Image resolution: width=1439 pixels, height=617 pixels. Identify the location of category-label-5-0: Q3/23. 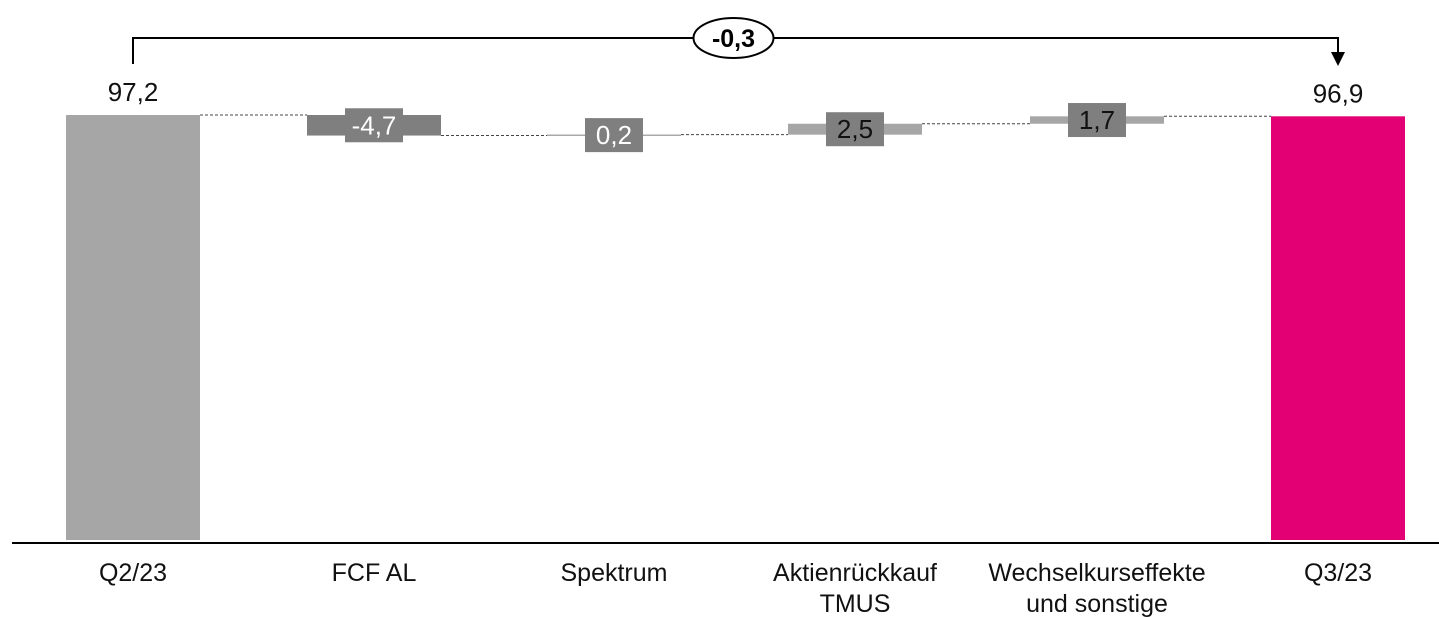
(1338, 573).